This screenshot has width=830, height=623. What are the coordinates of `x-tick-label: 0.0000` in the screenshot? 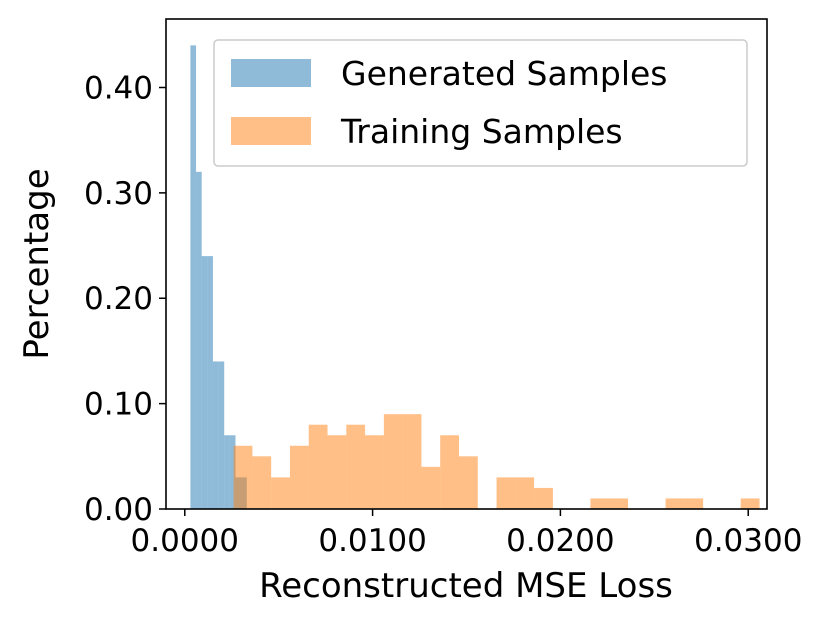 It's located at (185, 541).